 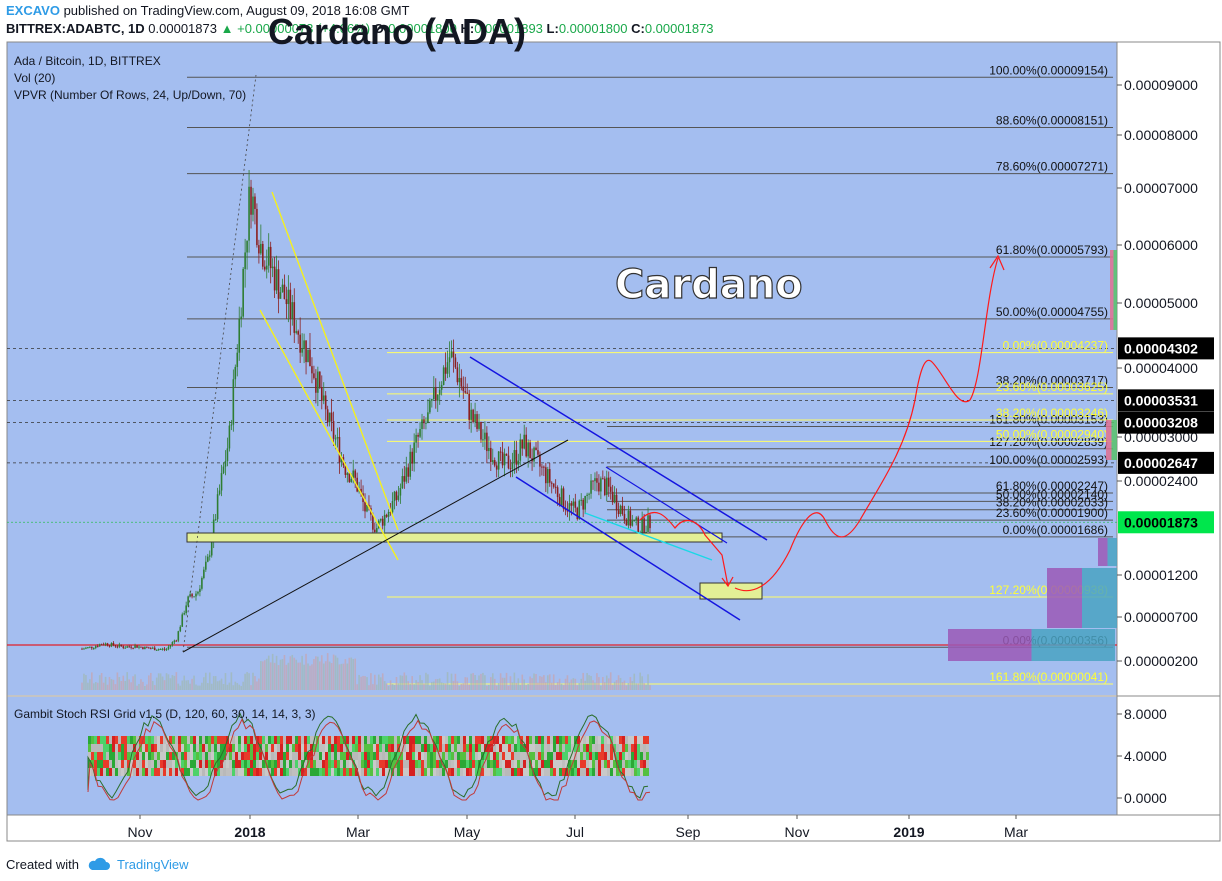 I want to click on fib-label-yellow: 23.60%(0.00003625), so click(x=1052, y=387).